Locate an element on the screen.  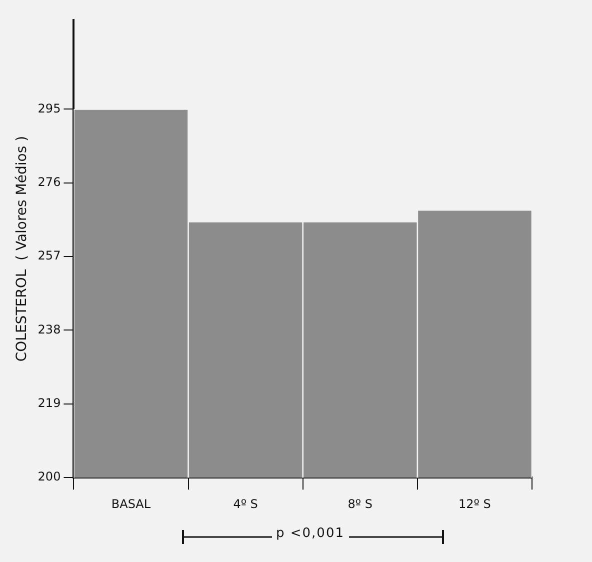
y-tick-label: 200 is located at coordinates (49, 477).